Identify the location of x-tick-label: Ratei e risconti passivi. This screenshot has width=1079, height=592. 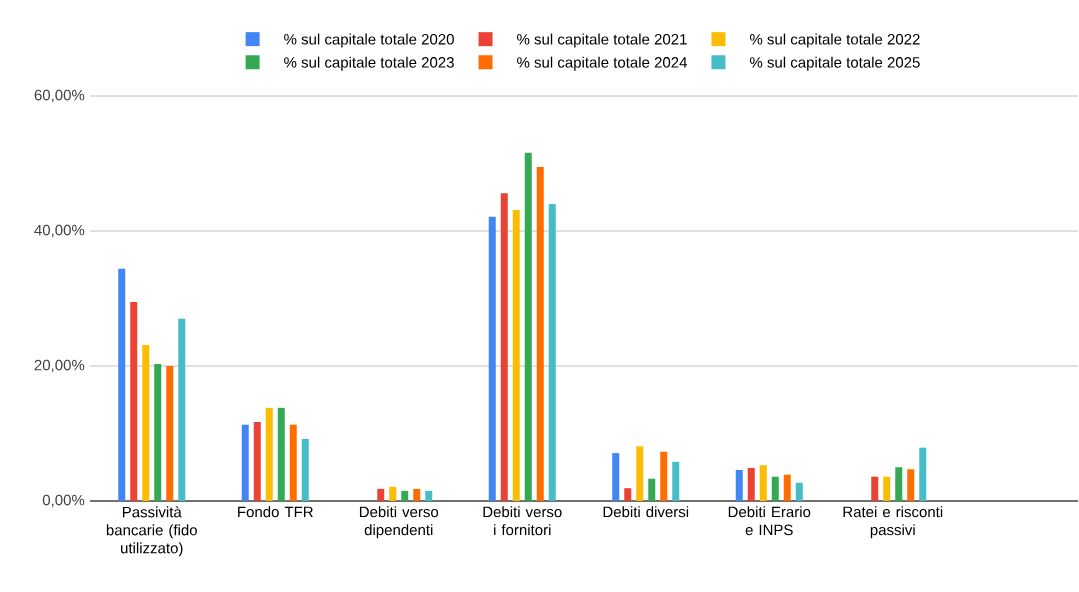
(893, 522).